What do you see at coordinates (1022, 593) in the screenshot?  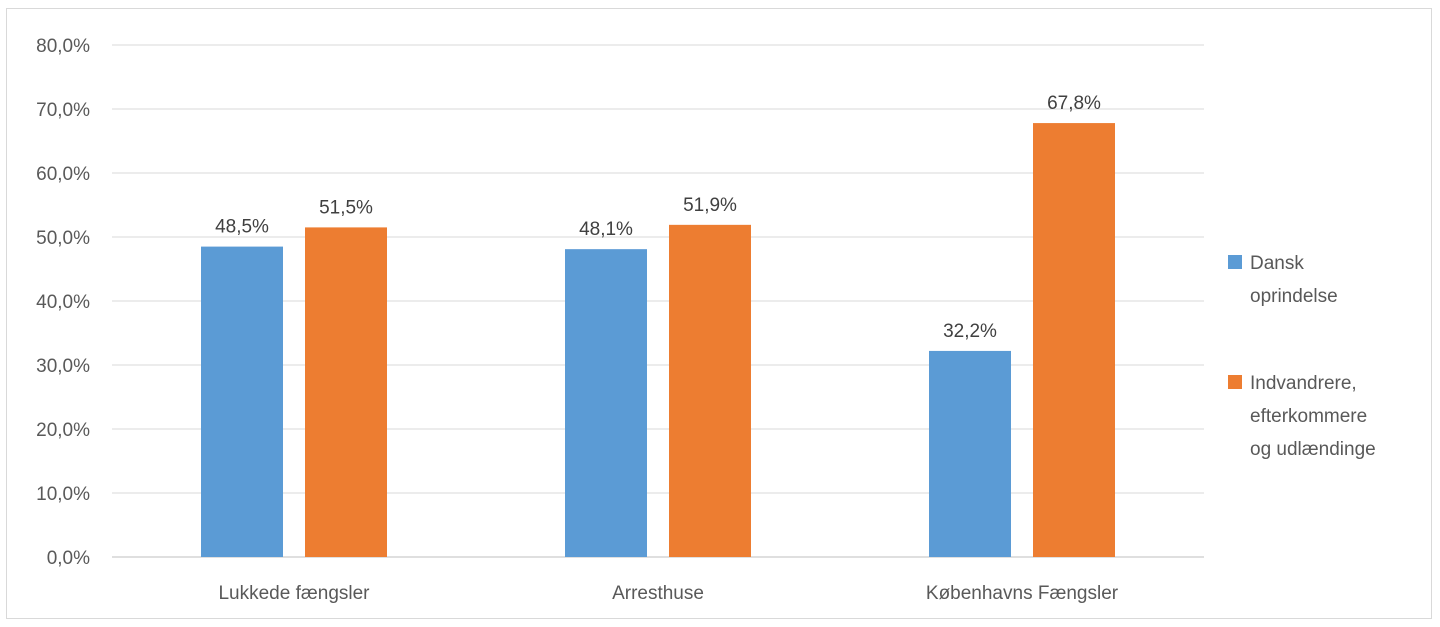 I see `x-tick-label: Københavns Fængsler` at bounding box center [1022, 593].